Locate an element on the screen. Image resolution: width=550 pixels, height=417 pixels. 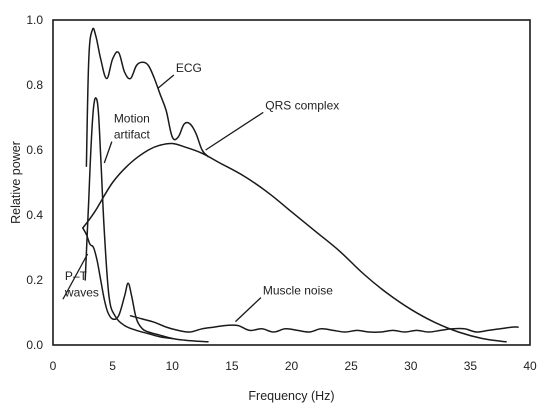
annotation-muscle-noise-label: Muscle noise is located at coordinates (298, 291).